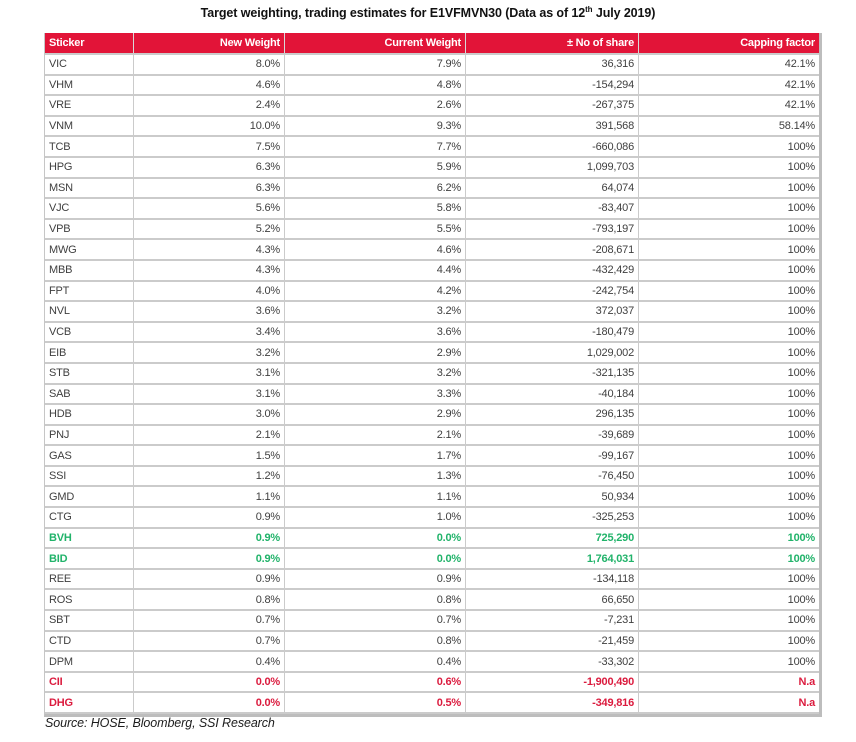 The image size is (856, 742). What do you see at coordinates (375, 146) in the screenshot?
I see `cell-current-weight: 7.7%` at bounding box center [375, 146].